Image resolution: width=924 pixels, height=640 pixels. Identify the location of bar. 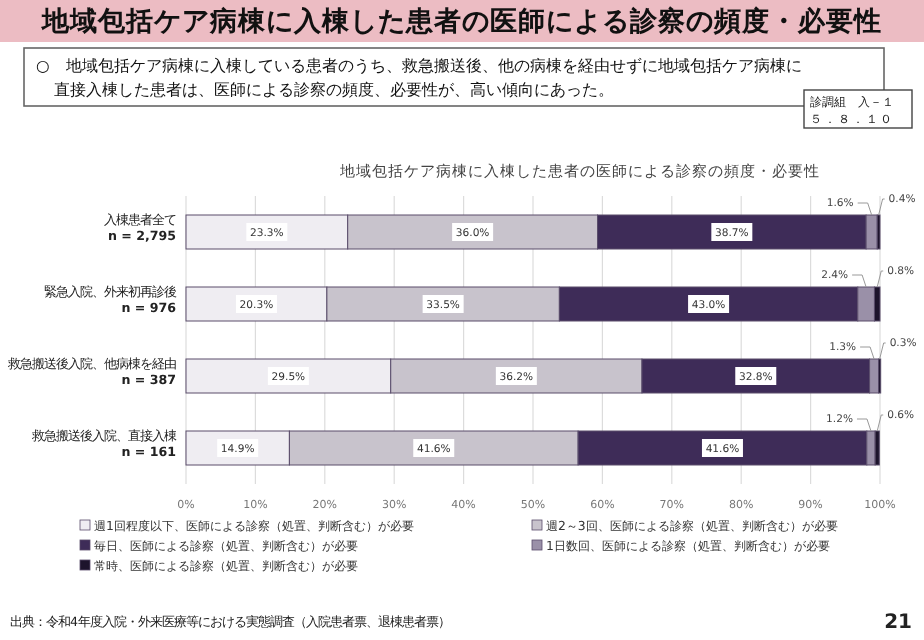
(877, 448).